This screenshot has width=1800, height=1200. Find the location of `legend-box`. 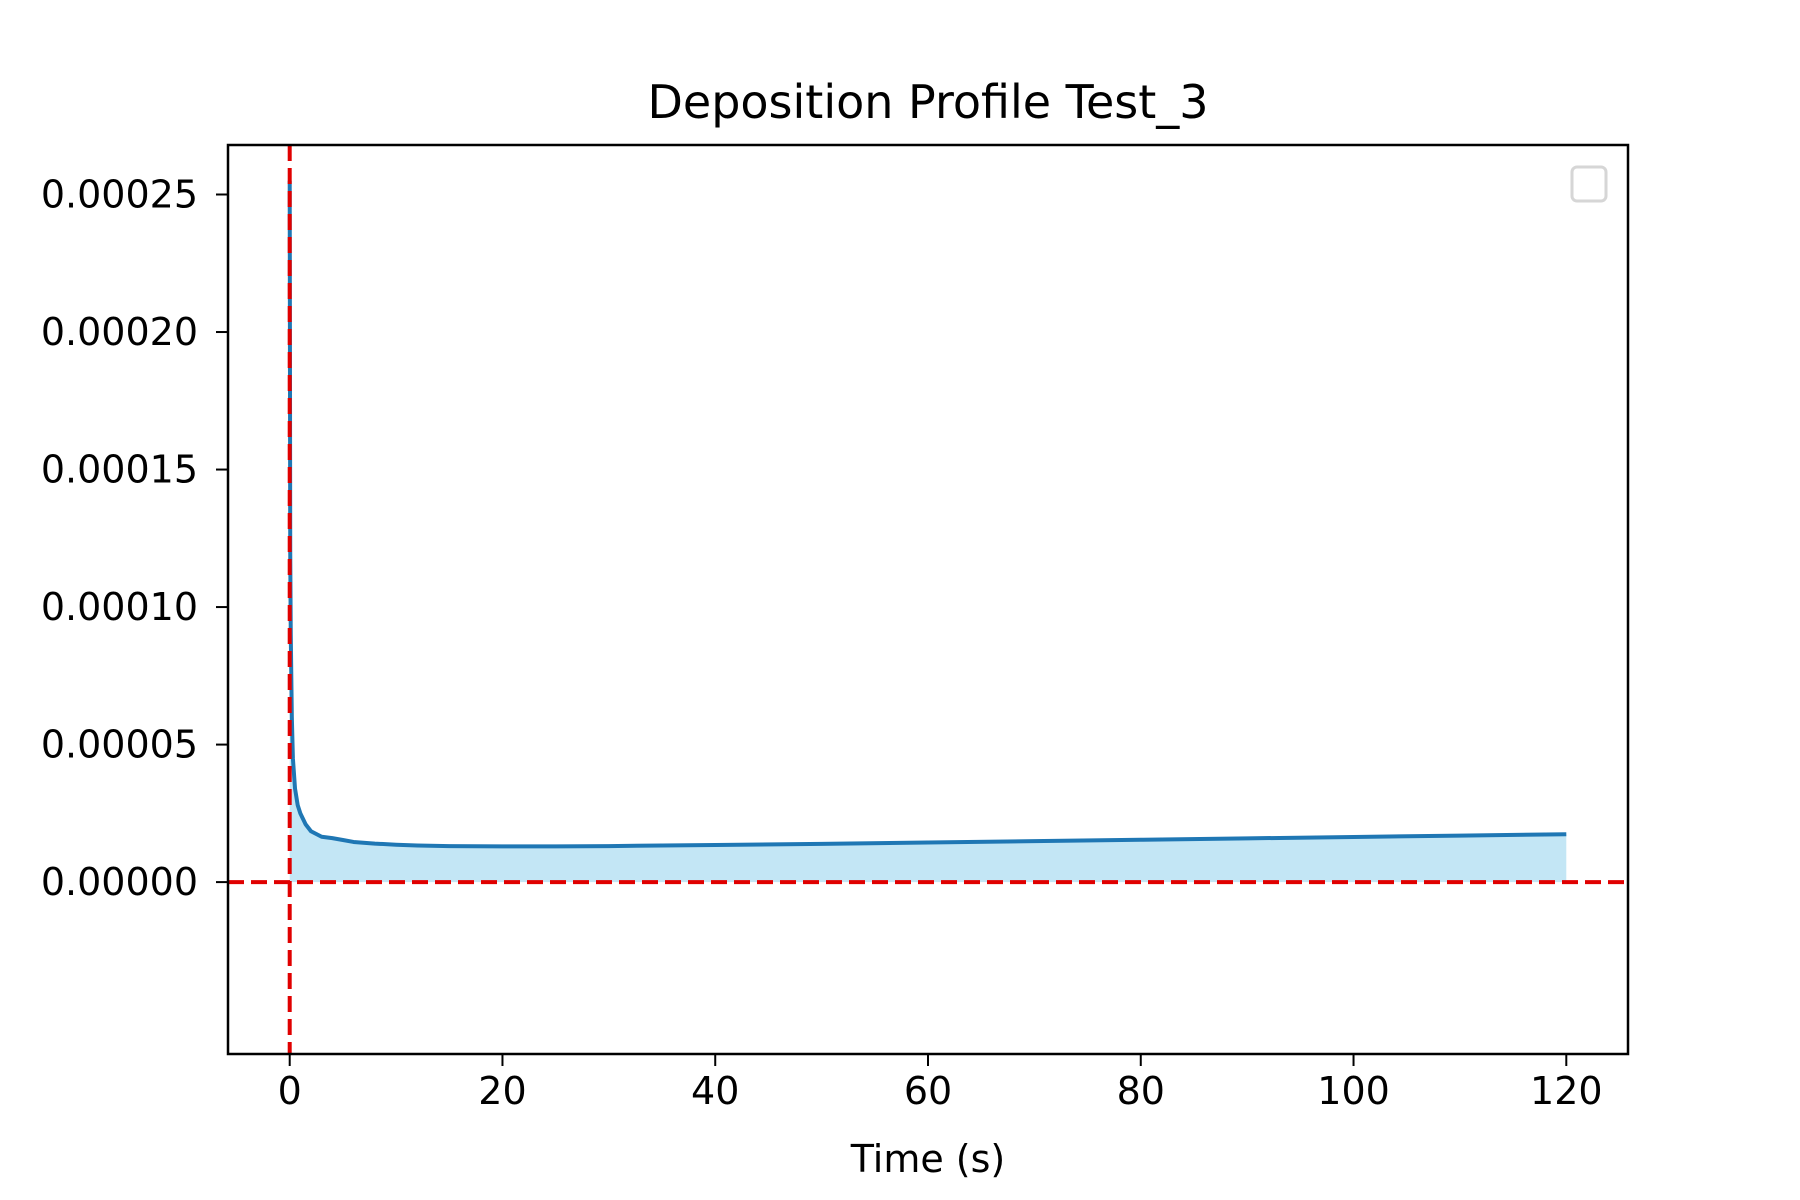

legend-box is located at coordinates (1589, 184).